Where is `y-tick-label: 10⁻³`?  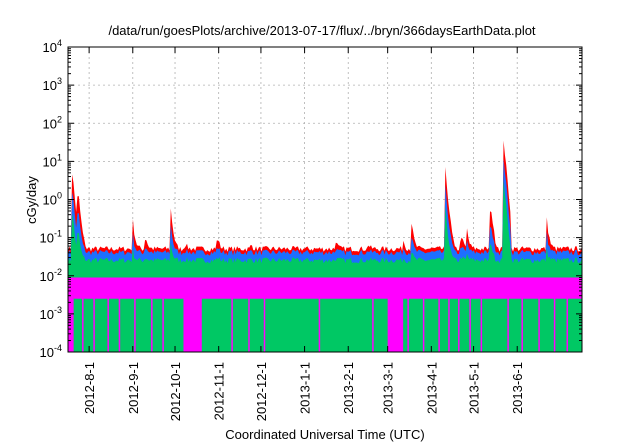
y-tick-label: 10⁻³ is located at coordinates (51, 313).